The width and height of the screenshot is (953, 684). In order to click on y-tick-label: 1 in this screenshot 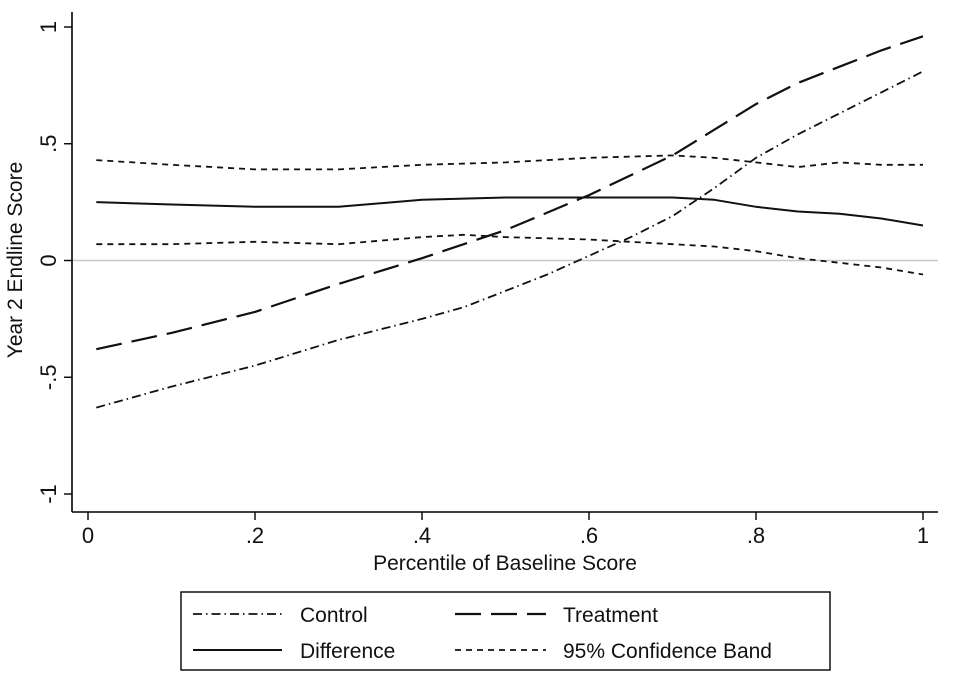, I will do `click(48, 27)`.